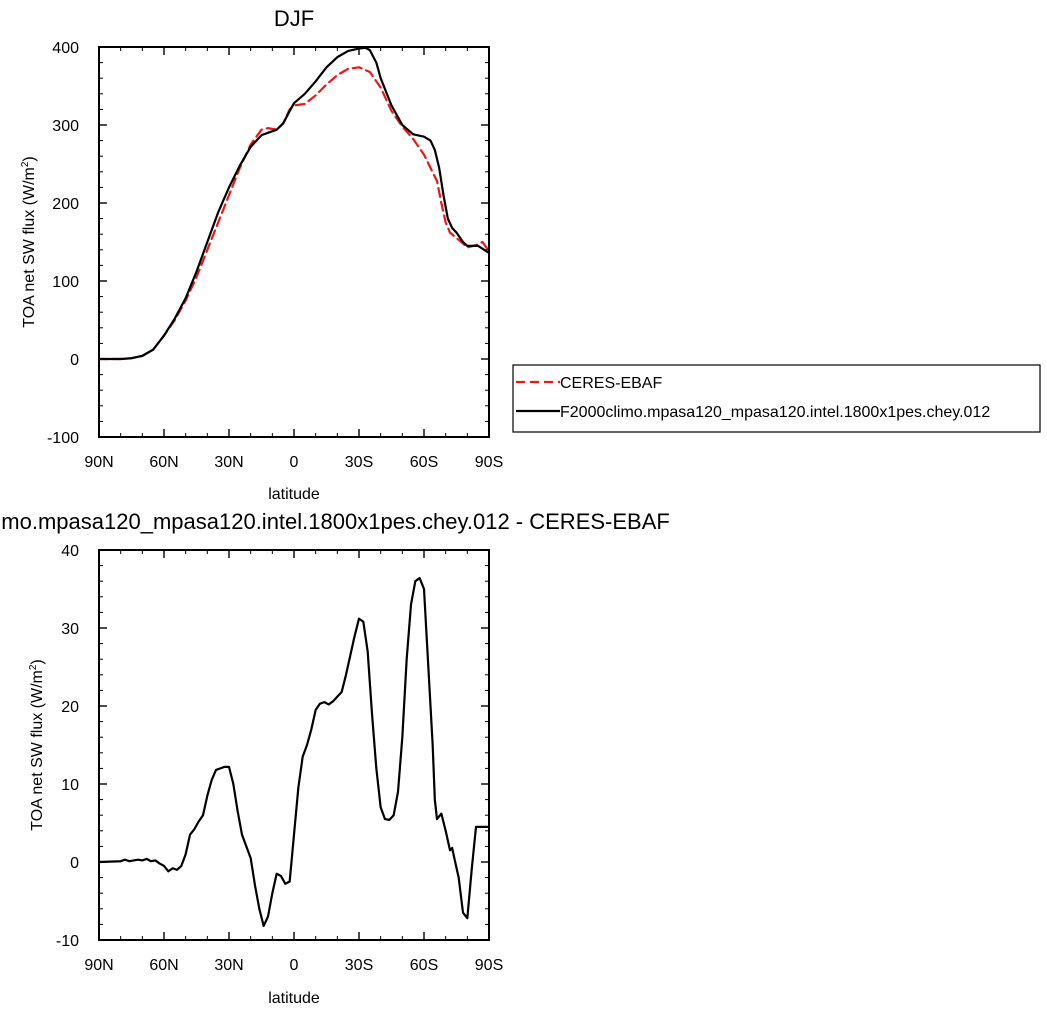 This screenshot has width=1047, height=1010. I want to click on top-xtick-label: 30N, so click(228, 462).